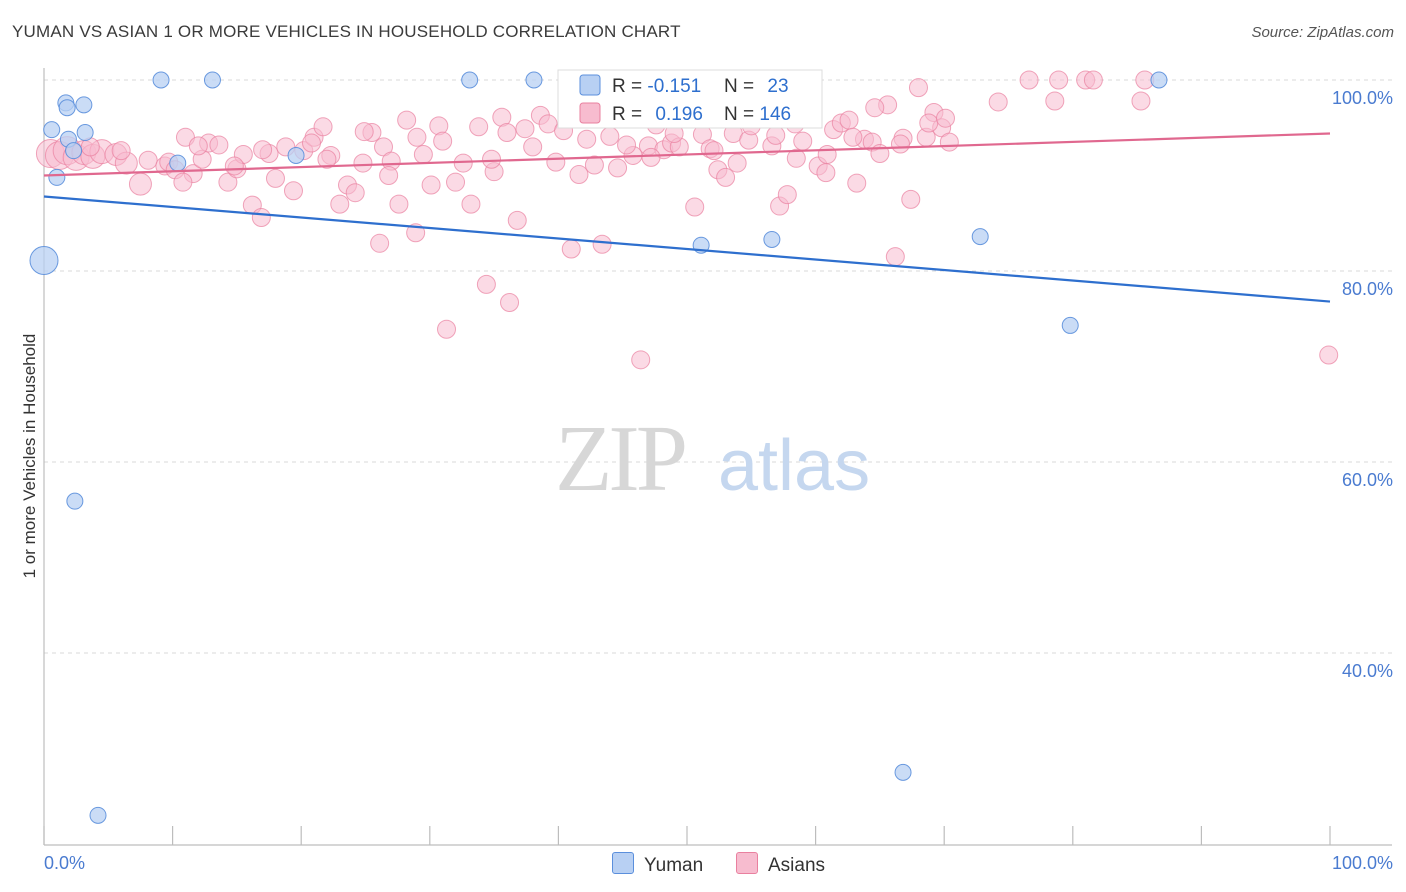 The height and width of the screenshot is (892, 1406). I want to click on legend-n-label-1: N =, so click(741, 86).